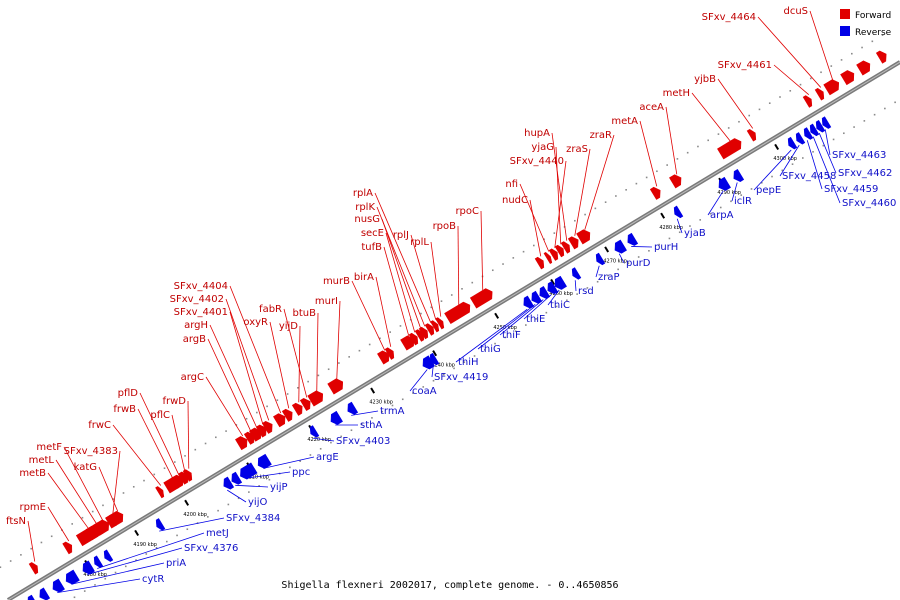  What do you see at coordinates (353, 408) in the screenshot?
I see `gene-reverse-trmA` at bounding box center [353, 408].